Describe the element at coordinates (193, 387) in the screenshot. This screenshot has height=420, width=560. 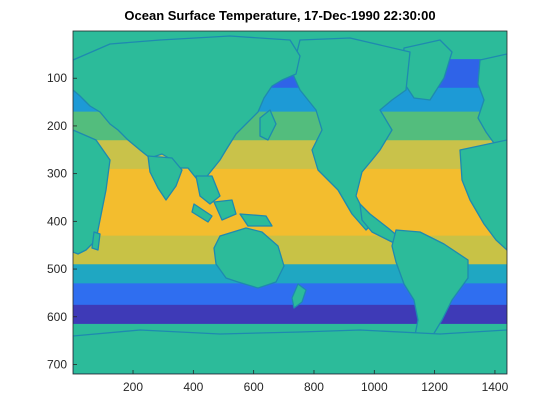
I see `x-tick-label: 400` at that location.